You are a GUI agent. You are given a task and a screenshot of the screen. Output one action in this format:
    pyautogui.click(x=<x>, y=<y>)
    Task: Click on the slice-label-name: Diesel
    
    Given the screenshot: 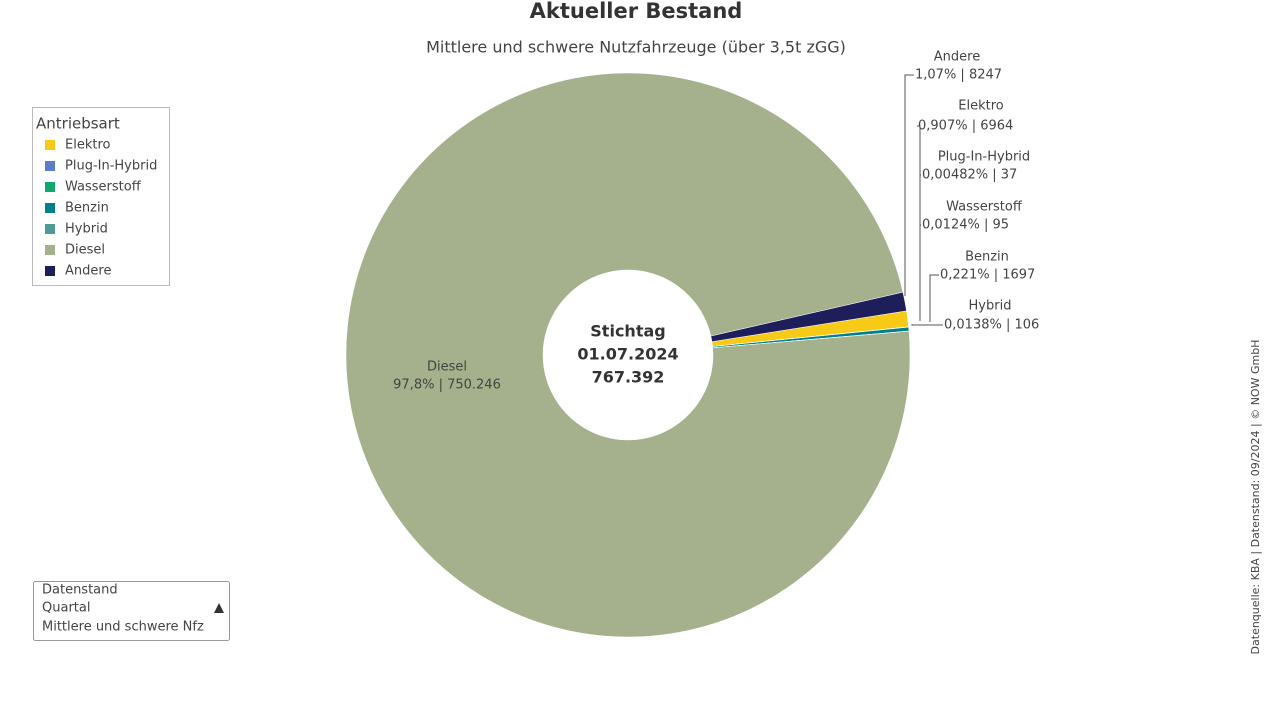 What is the action you would take?
    pyautogui.click(x=447, y=367)
    